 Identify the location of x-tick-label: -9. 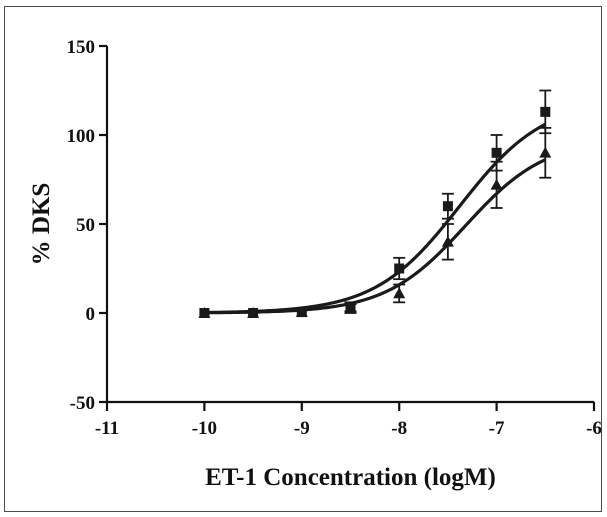
(302, 428).